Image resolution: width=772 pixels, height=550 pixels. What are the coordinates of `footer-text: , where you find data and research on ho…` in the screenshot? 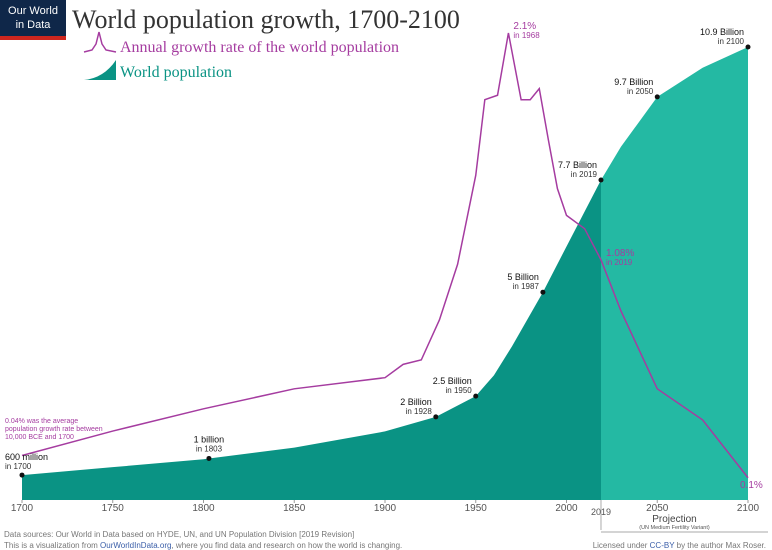 It's located at (287, 545).